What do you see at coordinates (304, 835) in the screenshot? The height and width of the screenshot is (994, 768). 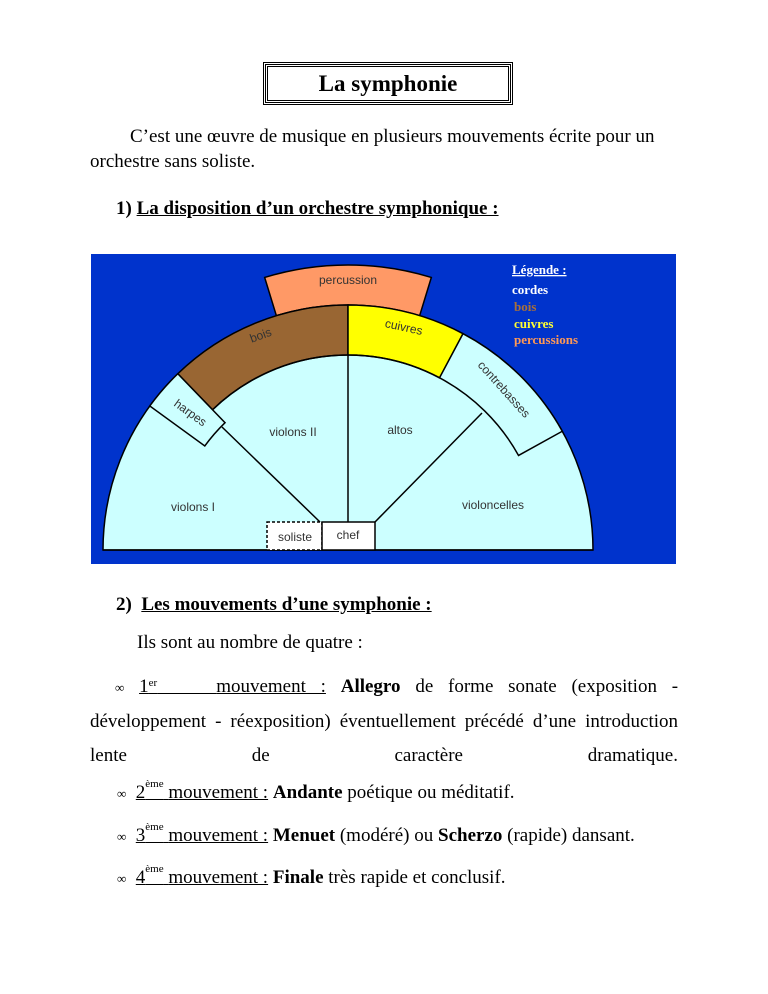 I see `movement-tempo: Menuet` at bounding box center [304, 835].